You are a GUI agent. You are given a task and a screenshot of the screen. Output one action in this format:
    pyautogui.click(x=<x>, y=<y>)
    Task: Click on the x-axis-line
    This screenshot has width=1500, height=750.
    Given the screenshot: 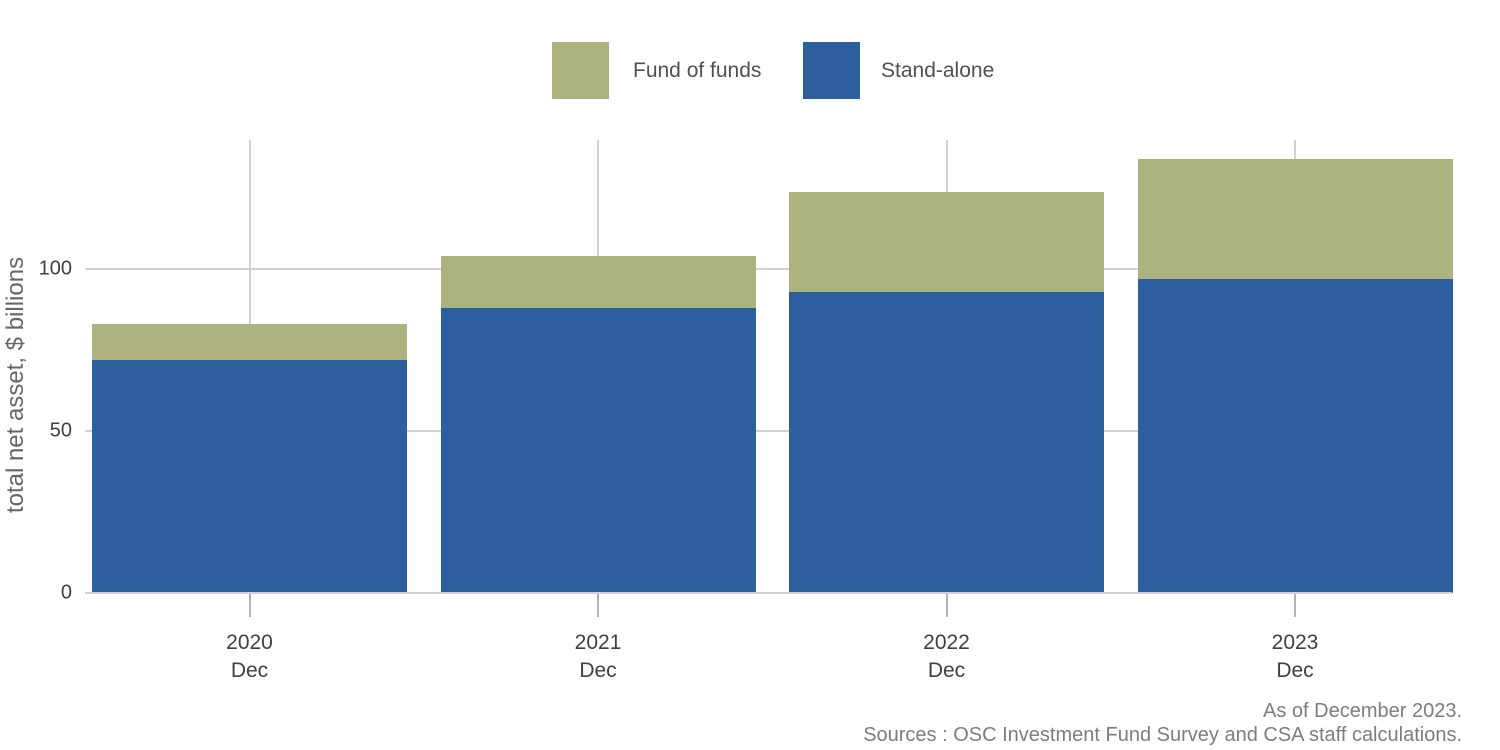 What is the action you would take?
    pyautogui.click(x=768, y=593)
    